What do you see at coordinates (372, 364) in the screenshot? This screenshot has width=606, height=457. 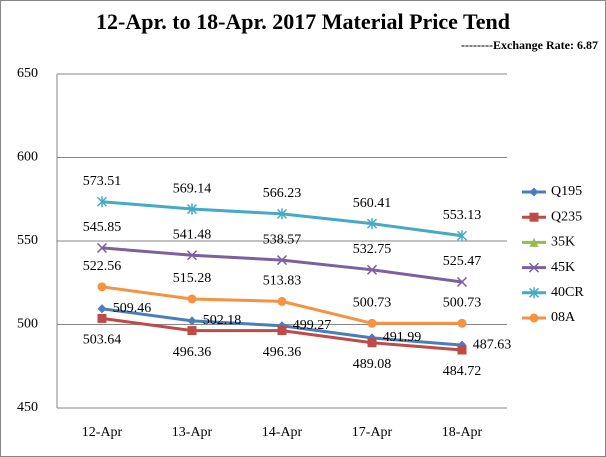 I see `data-label: 489.08` at bounding box center [372, 364].